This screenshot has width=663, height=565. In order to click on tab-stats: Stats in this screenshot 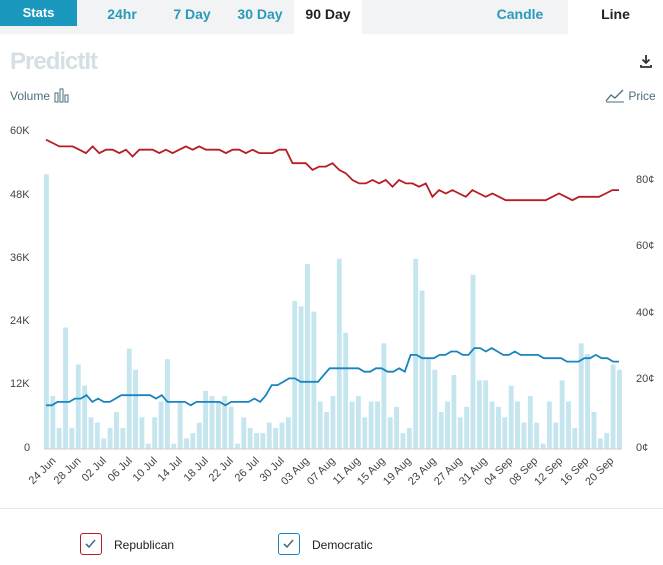, I will do `click(38, 13)`.